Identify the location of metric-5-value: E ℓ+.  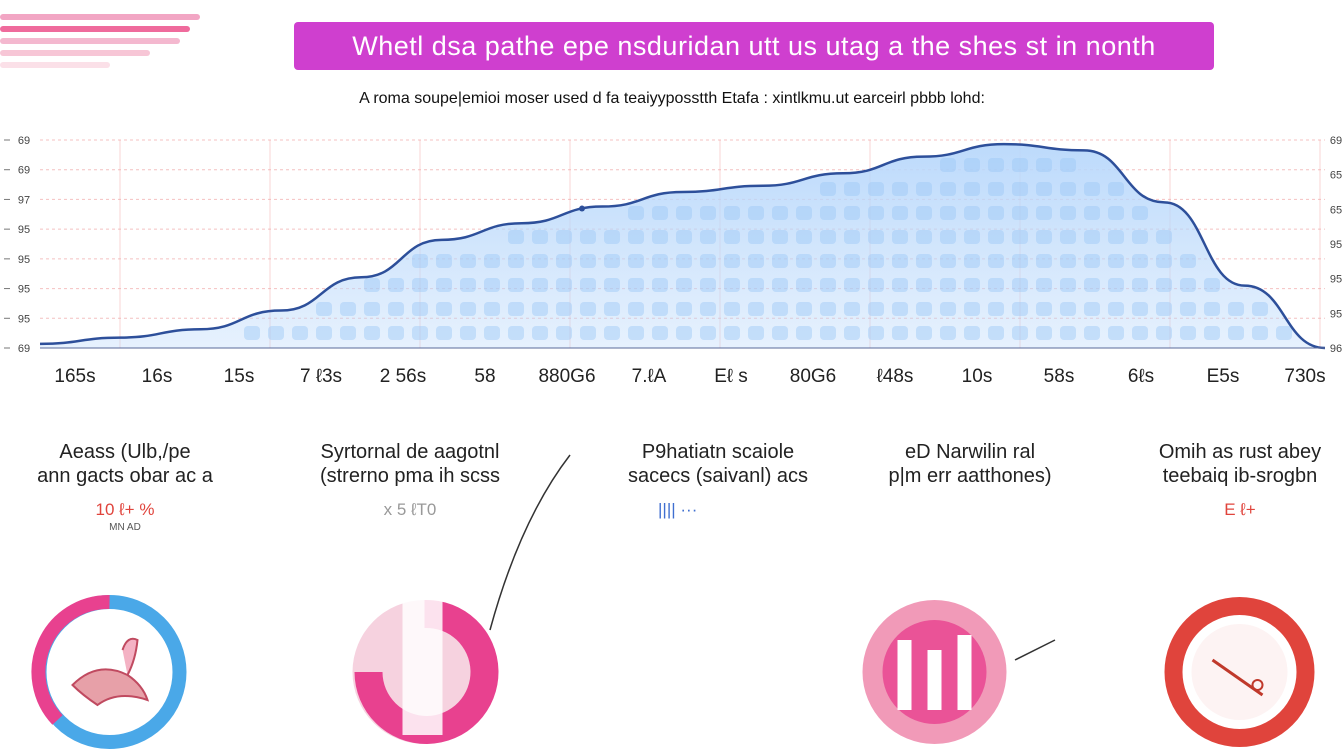
(1240, 509).